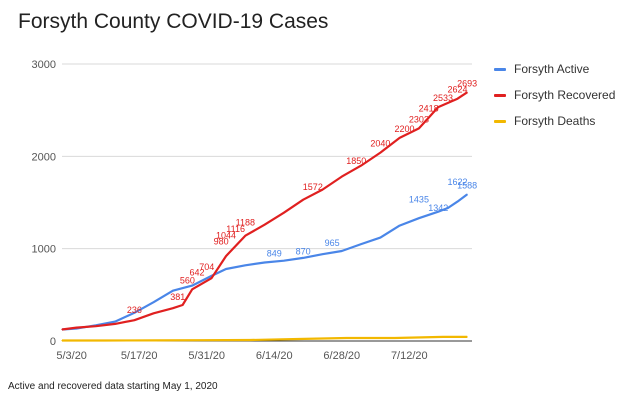  Describe the element at coordinates (44, 157) in the screenshot. I see `y-tick-label: 2000` at that location.